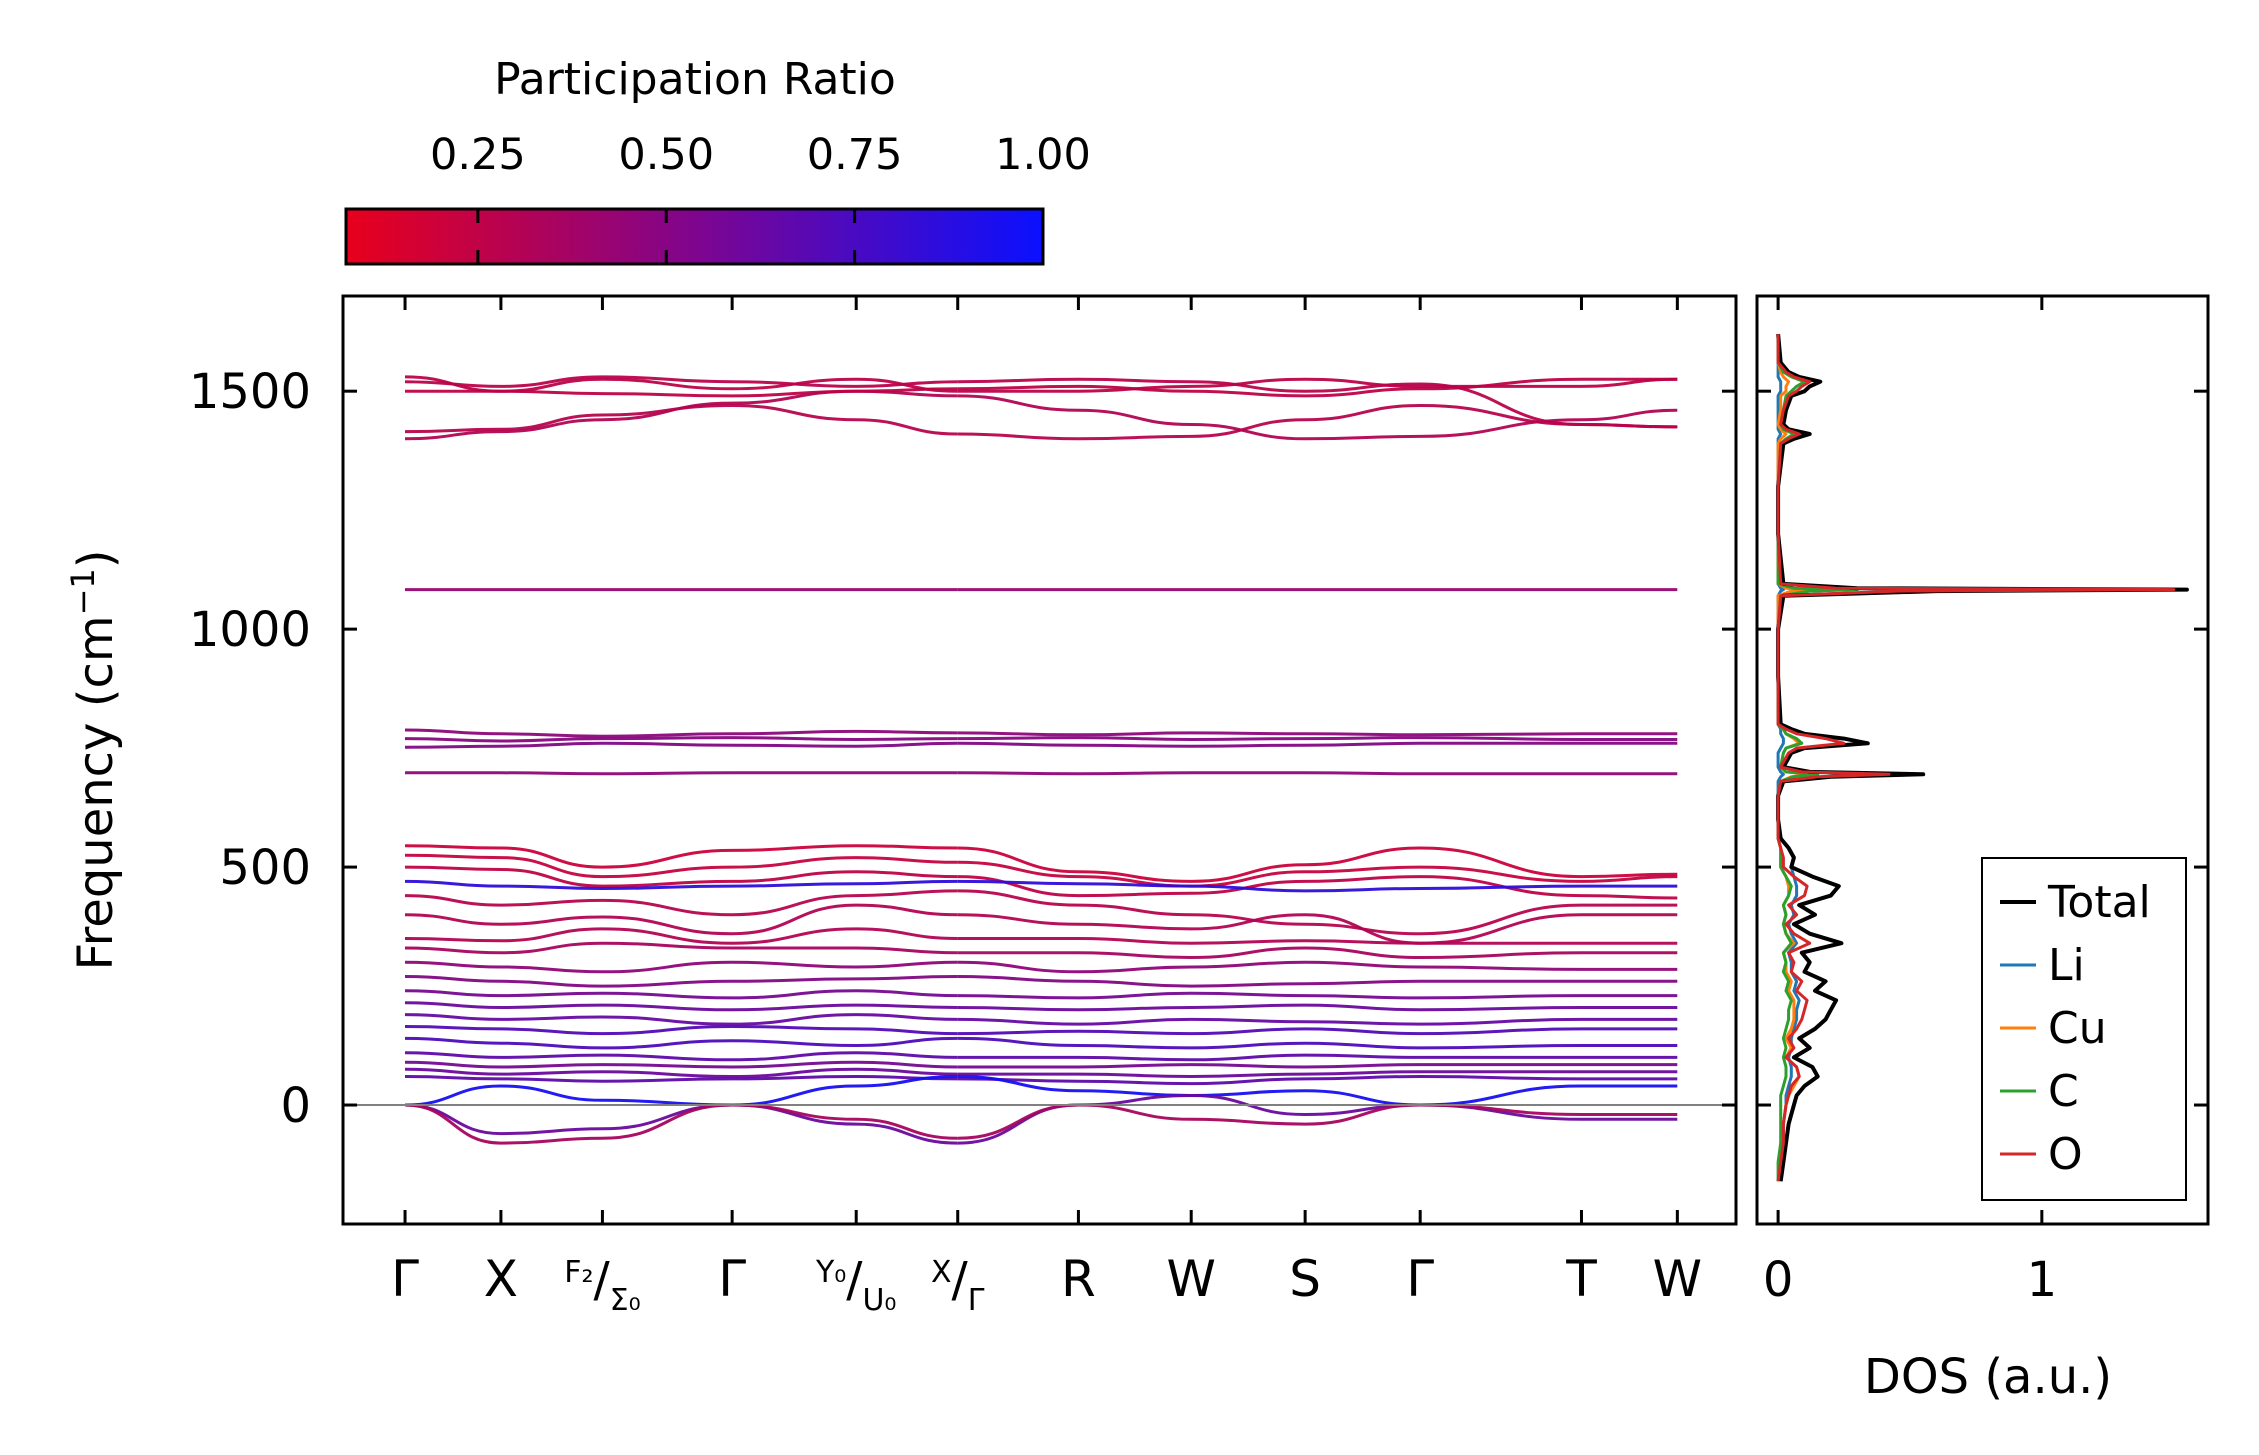 The width and height of the screenshot is (2259, 1455). Describe the element at coordinates (2063, 1091) in the screenshot. I see `legend-label-c: C` at that location.